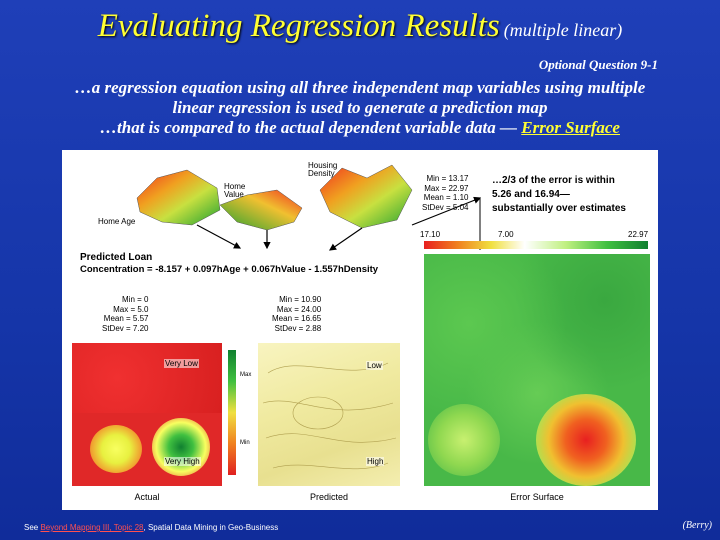 The width and height of the screenshot is (720, 540). What do you see at coordinates (219, 236) in the screenshot?
I see `arrow-age` at bounding box center [219, 236].